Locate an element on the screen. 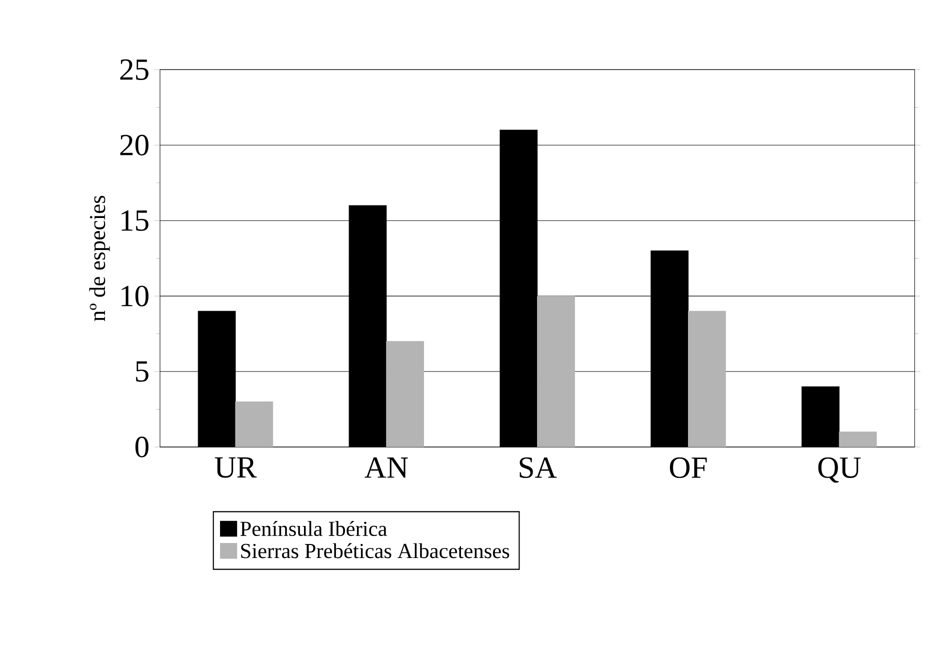  x-tick-label: AN is located at coordinates (386, 467).